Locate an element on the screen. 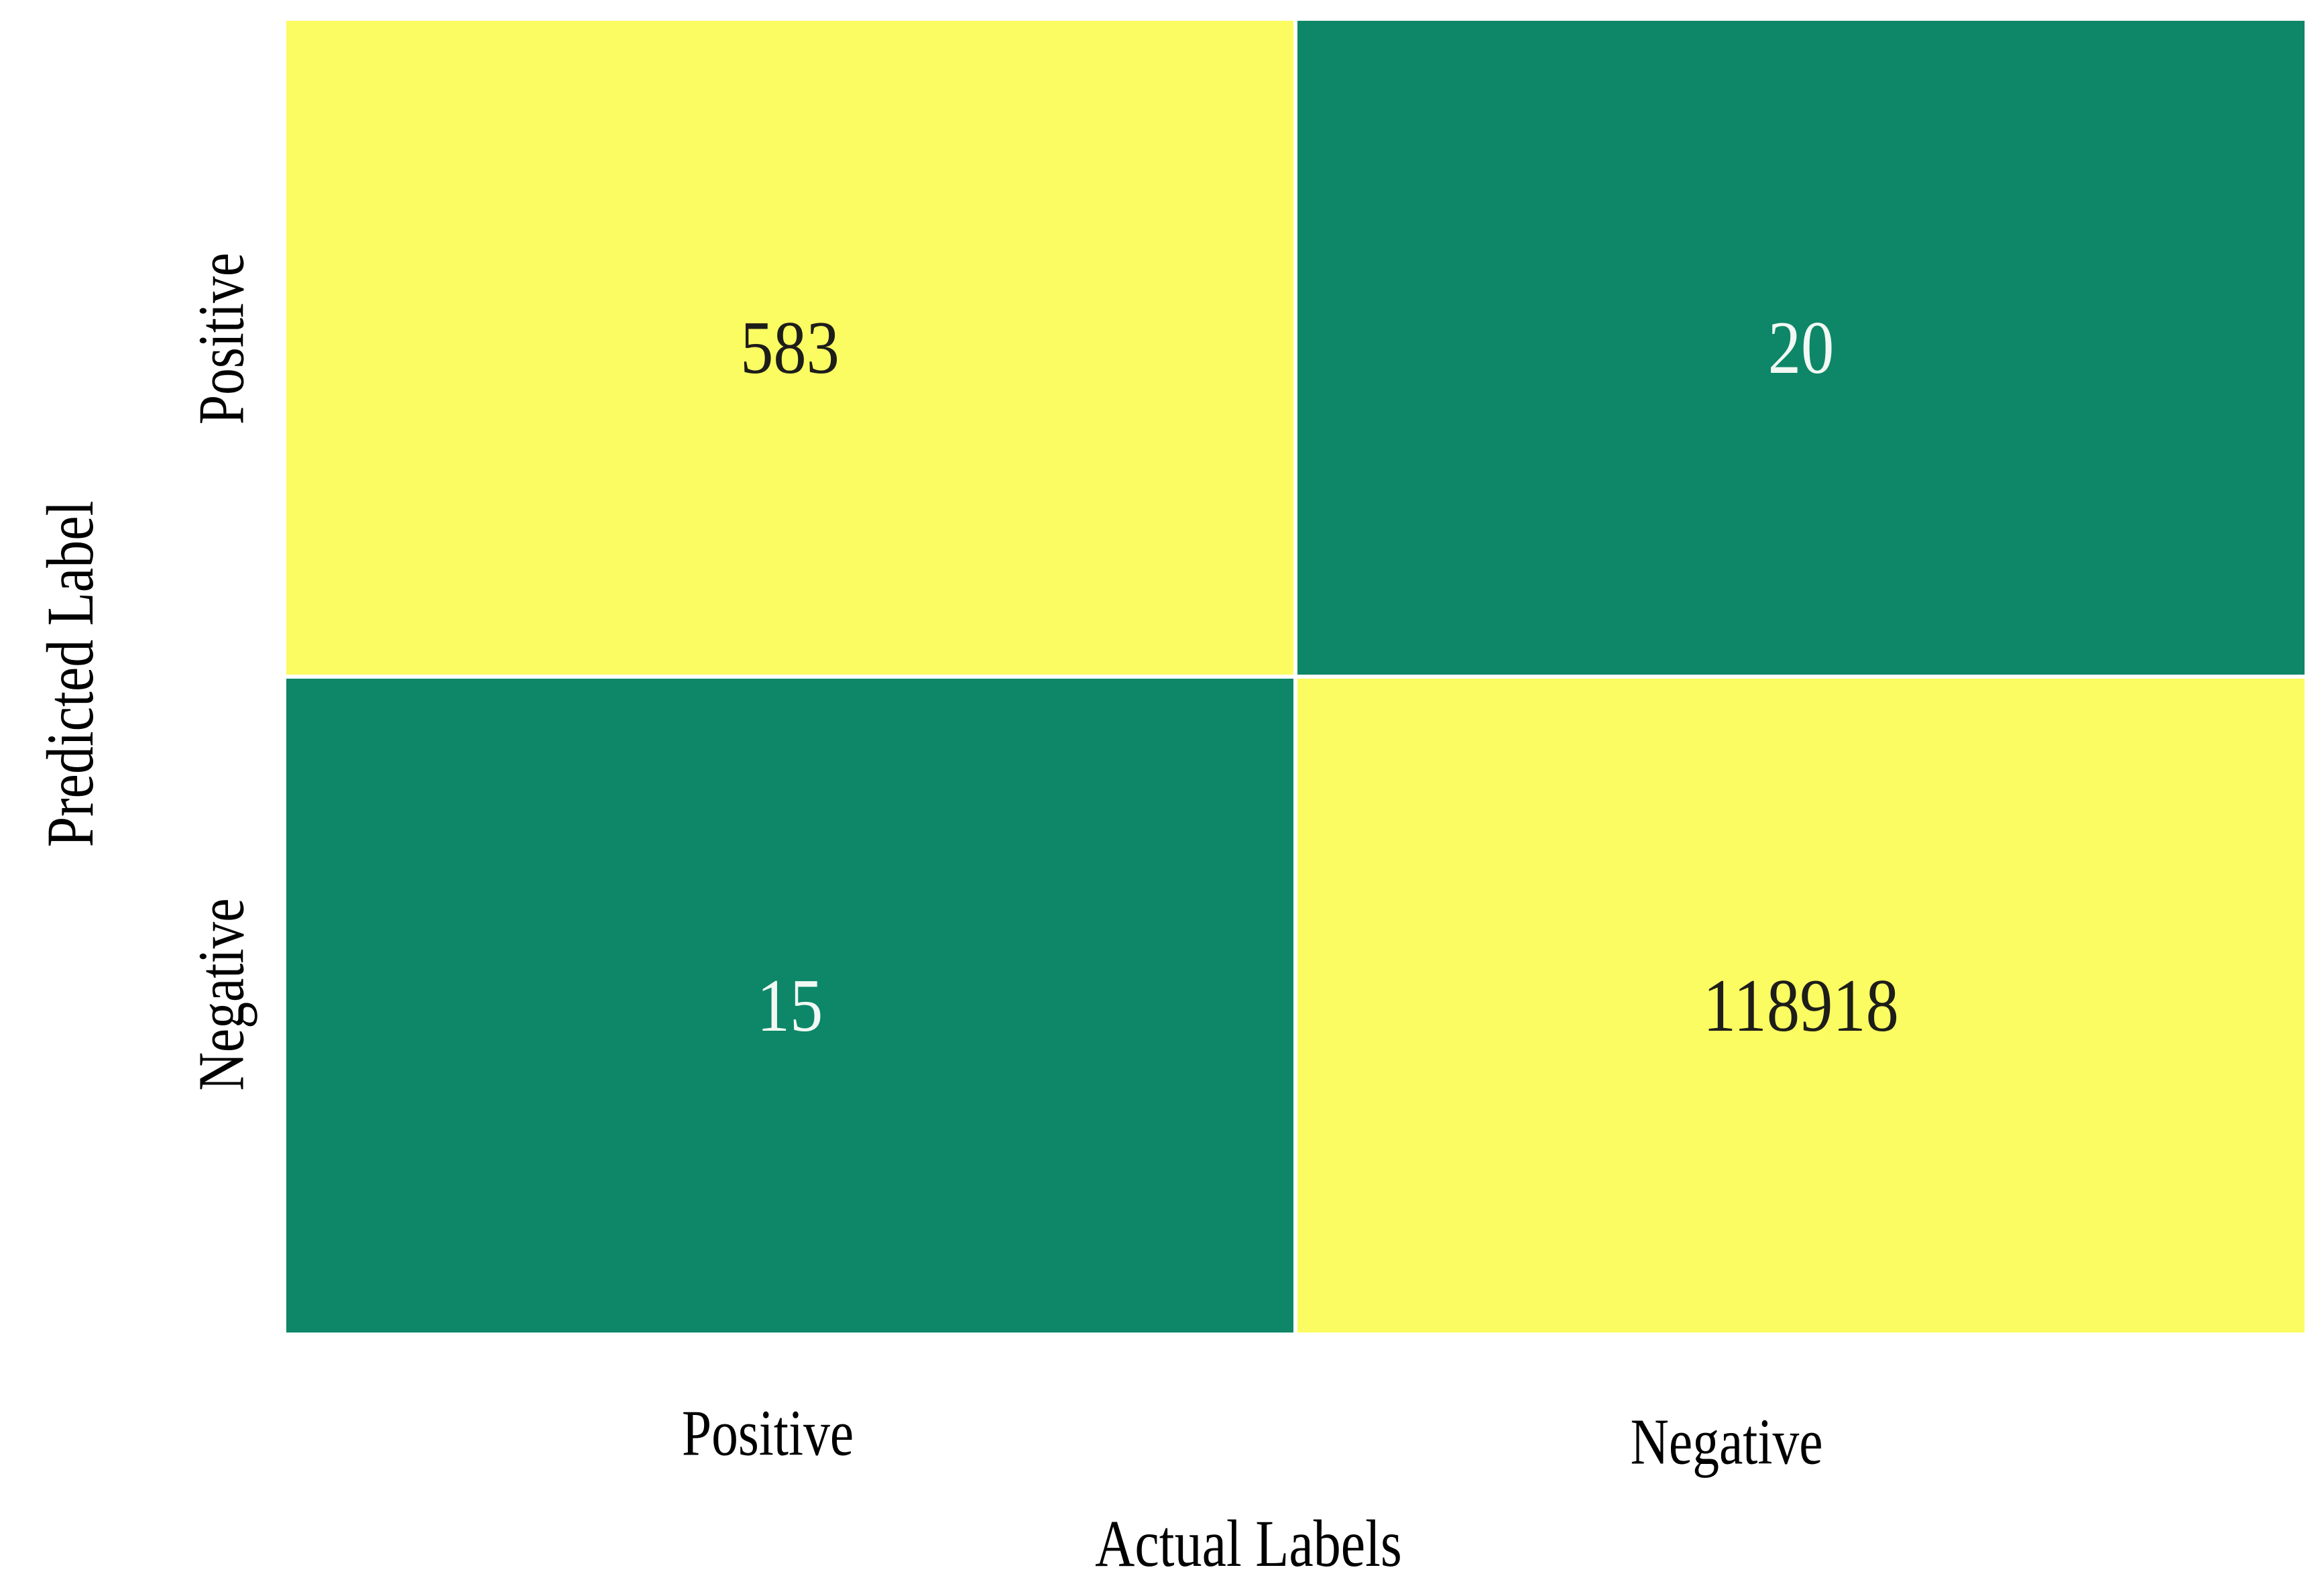  cell-value: 118918 is located at coordinates (1801, 1005).